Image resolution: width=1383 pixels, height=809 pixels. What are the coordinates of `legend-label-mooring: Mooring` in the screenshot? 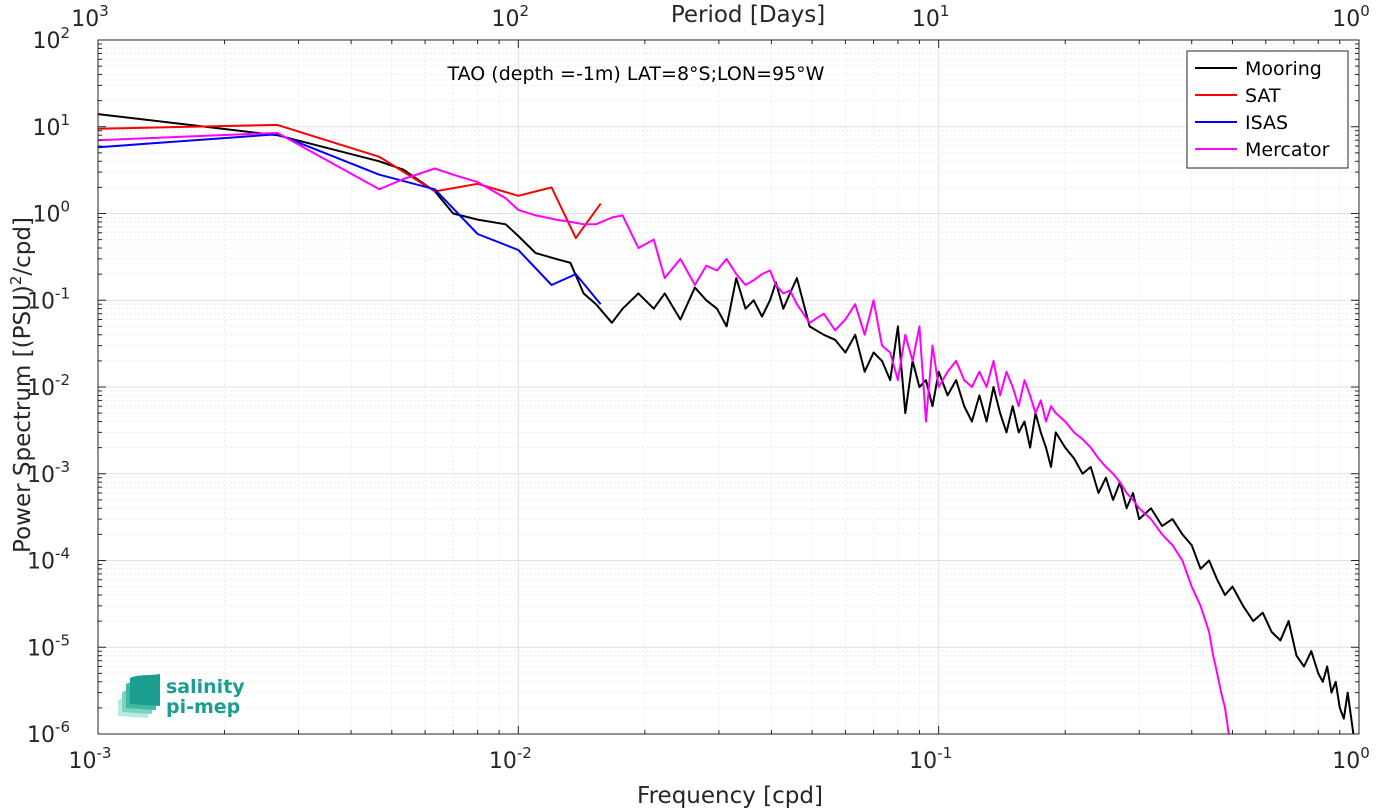 It's located at (1283, 69).